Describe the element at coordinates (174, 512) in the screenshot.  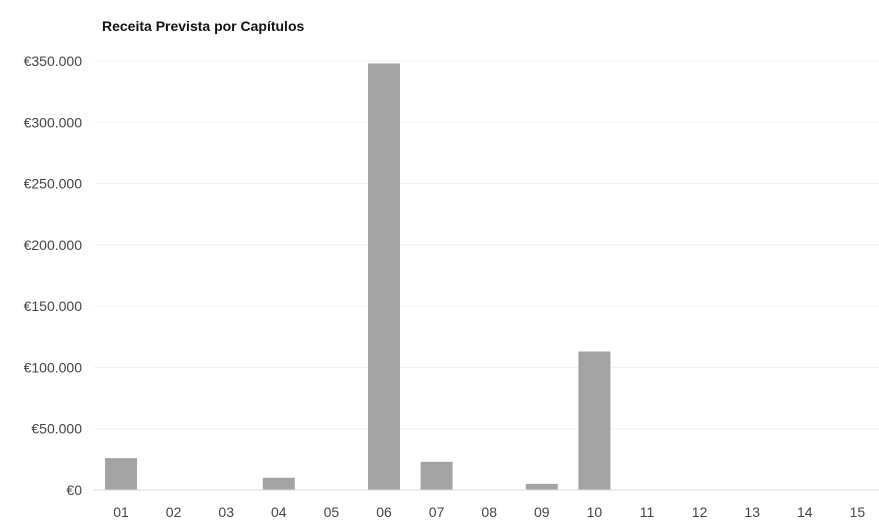
I see `x-tick-label: 02` at that location.